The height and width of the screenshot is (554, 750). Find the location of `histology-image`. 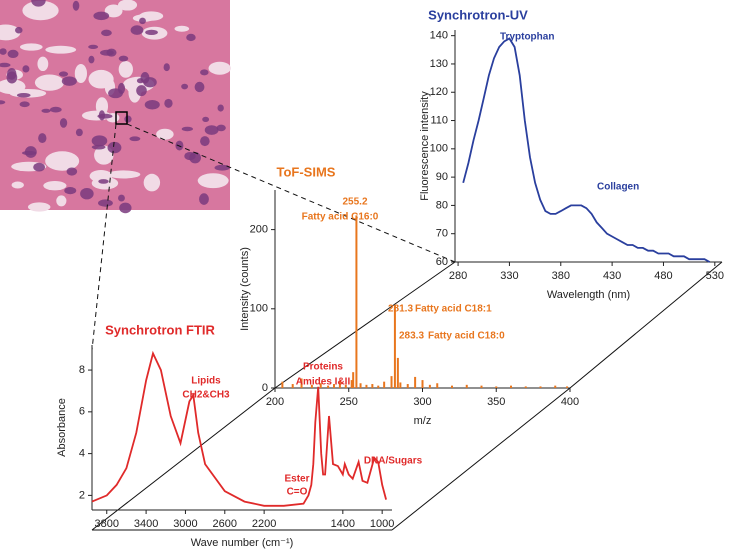

histology-image is located at coordinates (115, 107).